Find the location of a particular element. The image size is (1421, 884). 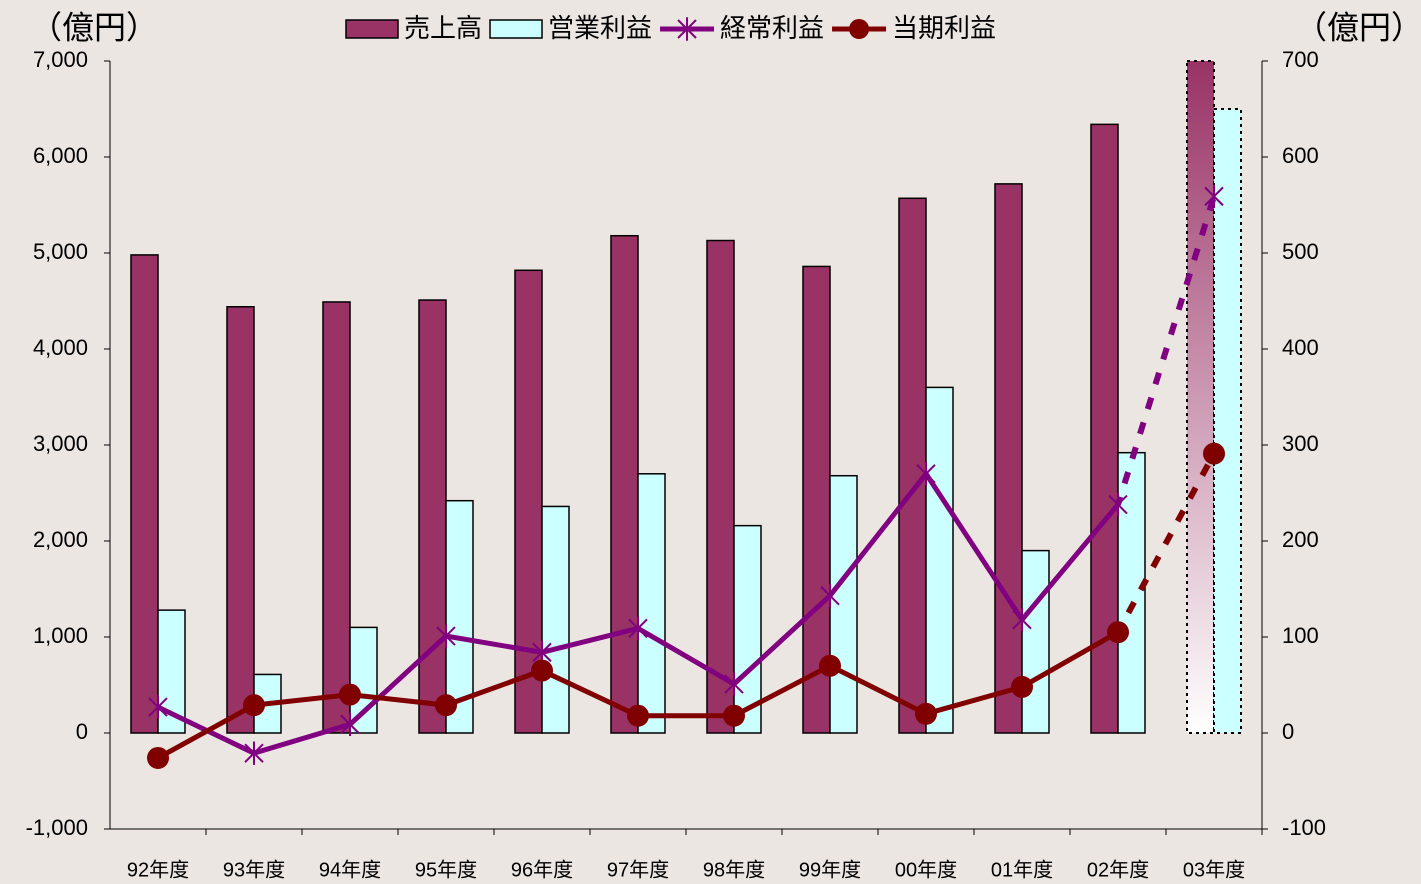

y-tick-label: 4,000 is located at coordinates (60, 347).